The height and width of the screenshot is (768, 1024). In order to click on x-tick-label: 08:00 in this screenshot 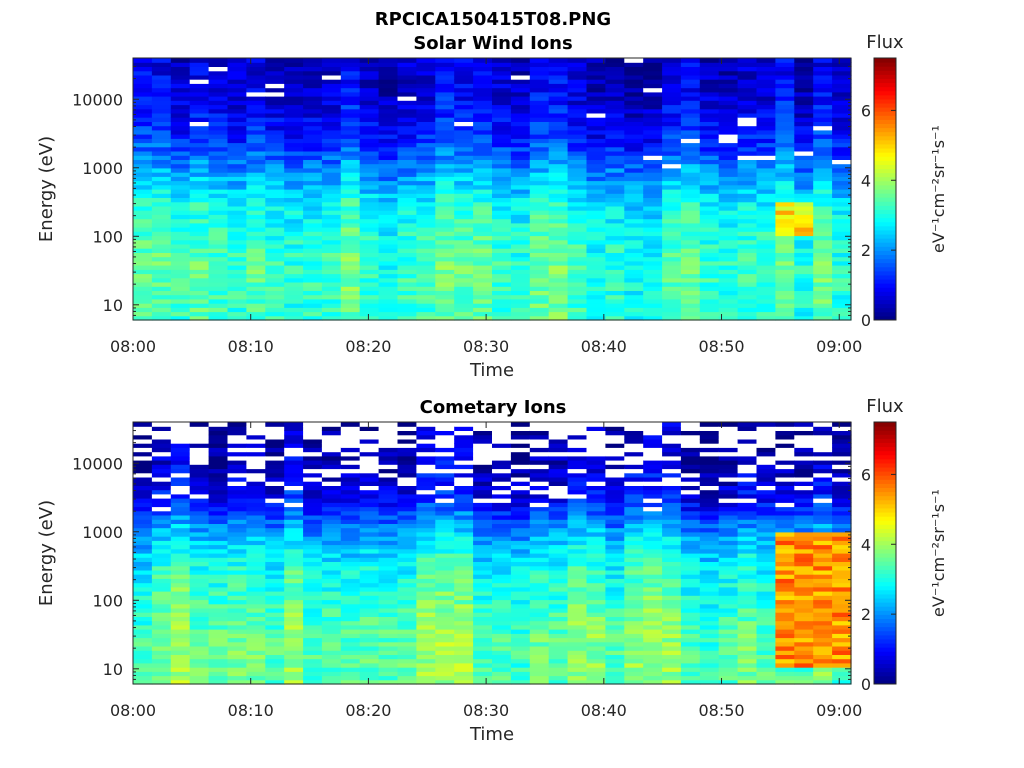, I will do `click(133, 346)`.